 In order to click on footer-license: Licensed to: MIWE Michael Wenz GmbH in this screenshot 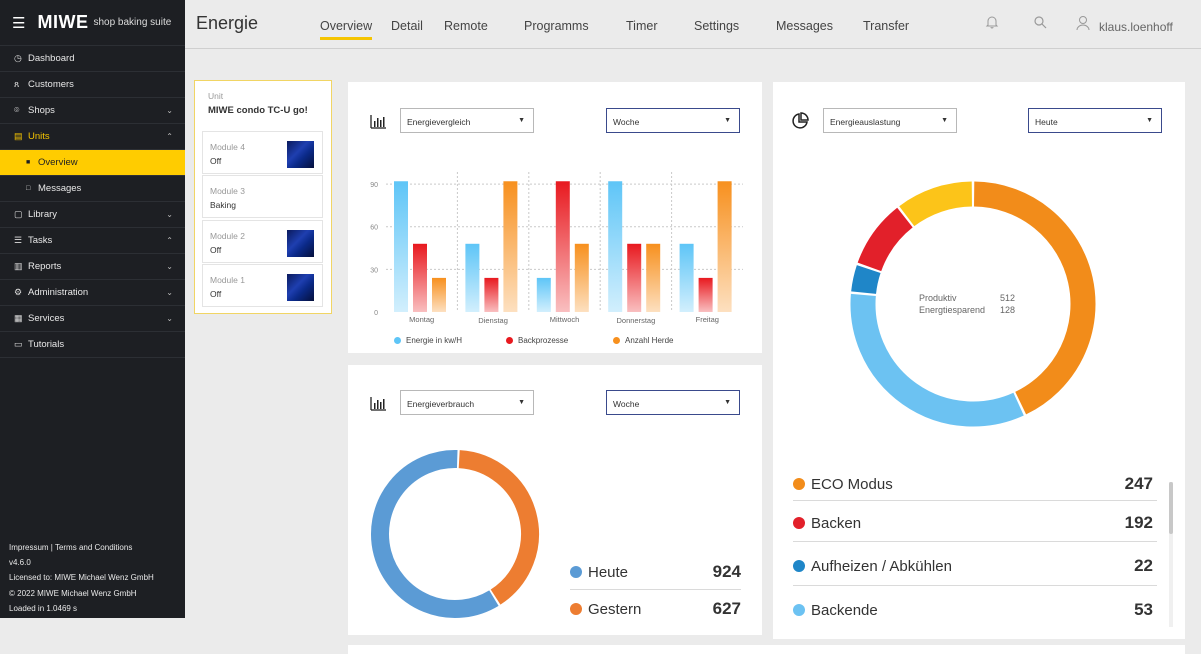, I will do `click(81, 578)`.